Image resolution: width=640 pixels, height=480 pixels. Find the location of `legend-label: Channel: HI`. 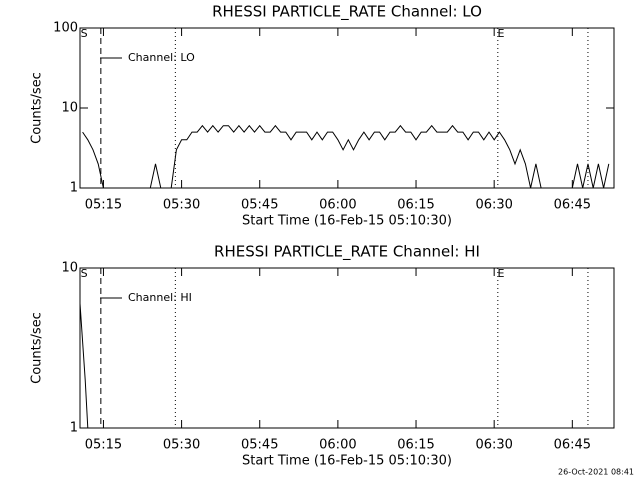

legend-label: Channel: HI is located at coordinates (160, 297).